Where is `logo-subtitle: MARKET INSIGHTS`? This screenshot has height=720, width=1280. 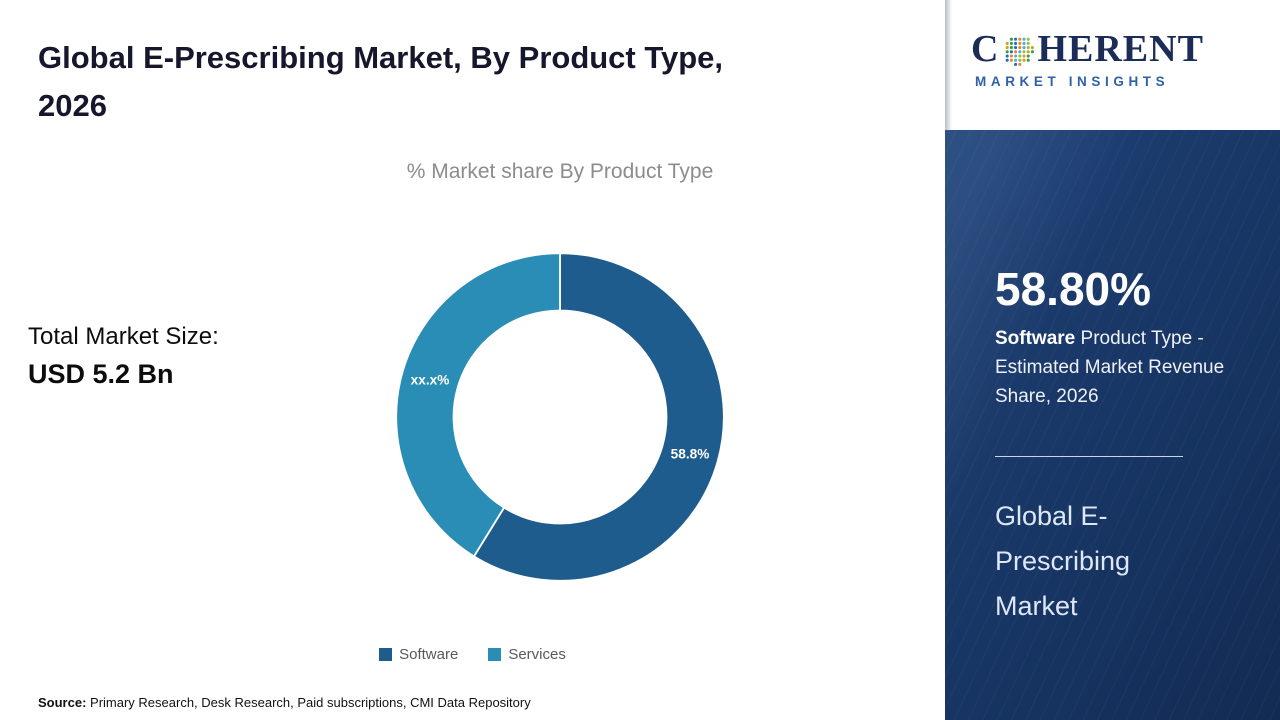
logo-subtitle: MARKET INSIGHTS is located at coordinates (1072, 81).